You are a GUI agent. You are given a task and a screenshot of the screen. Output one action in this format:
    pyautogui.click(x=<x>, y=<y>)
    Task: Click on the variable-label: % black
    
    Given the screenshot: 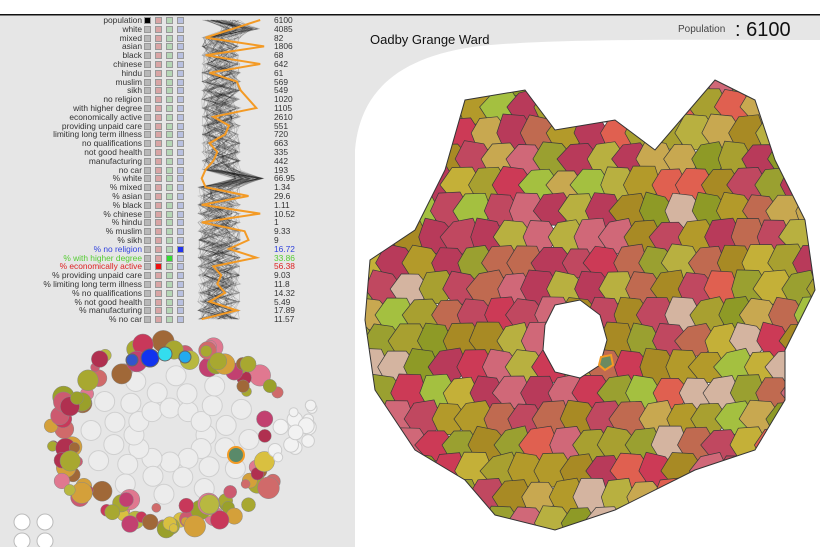 What is the action you would take?
    pyautogui.click(x=127, y=204)
    